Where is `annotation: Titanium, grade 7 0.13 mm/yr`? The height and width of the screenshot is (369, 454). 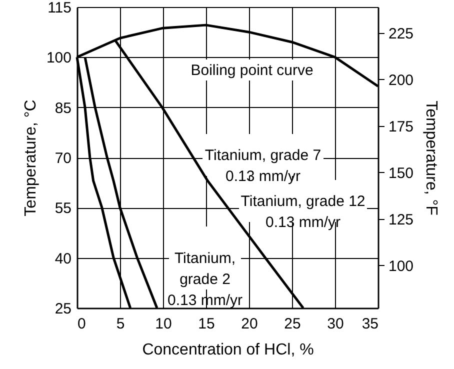 annotation: Titanium, grade 7 0.13 mm/yr is located at coordinates (263, 166).